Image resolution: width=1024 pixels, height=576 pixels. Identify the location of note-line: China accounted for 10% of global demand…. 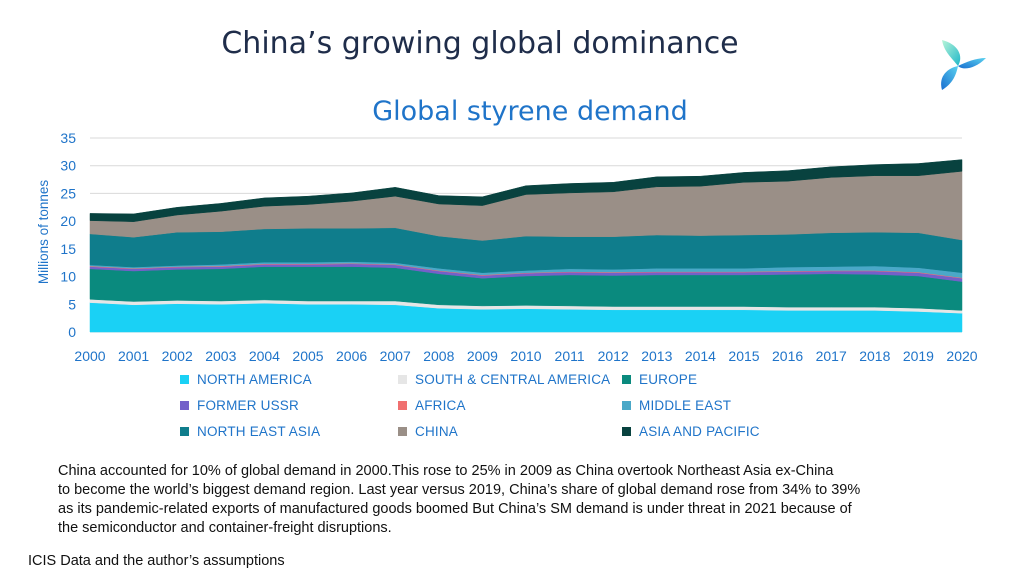
(446, 471).